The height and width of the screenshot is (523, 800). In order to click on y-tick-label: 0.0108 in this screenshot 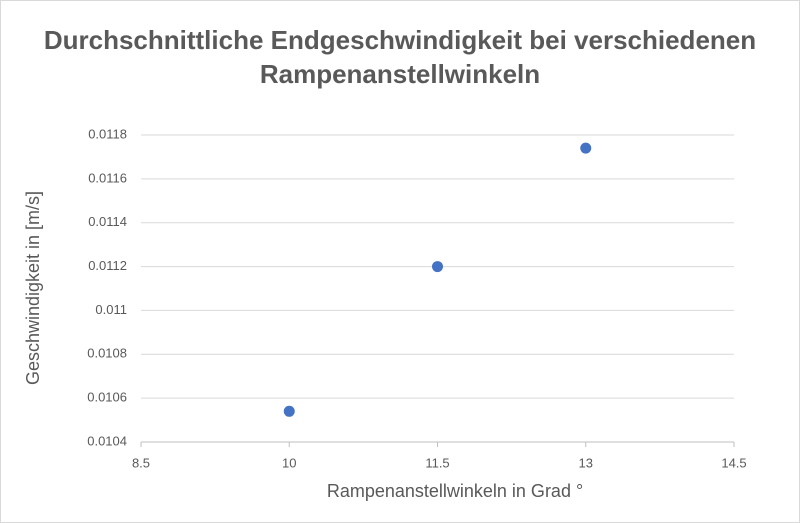, I will do `click(107, 353)`.